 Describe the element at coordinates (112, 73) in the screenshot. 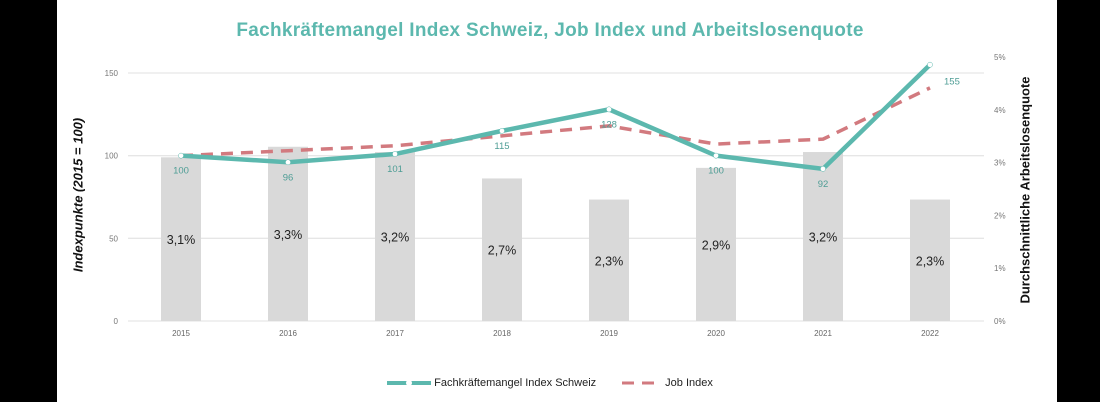

I see `y-tick-label: 150` at that location.